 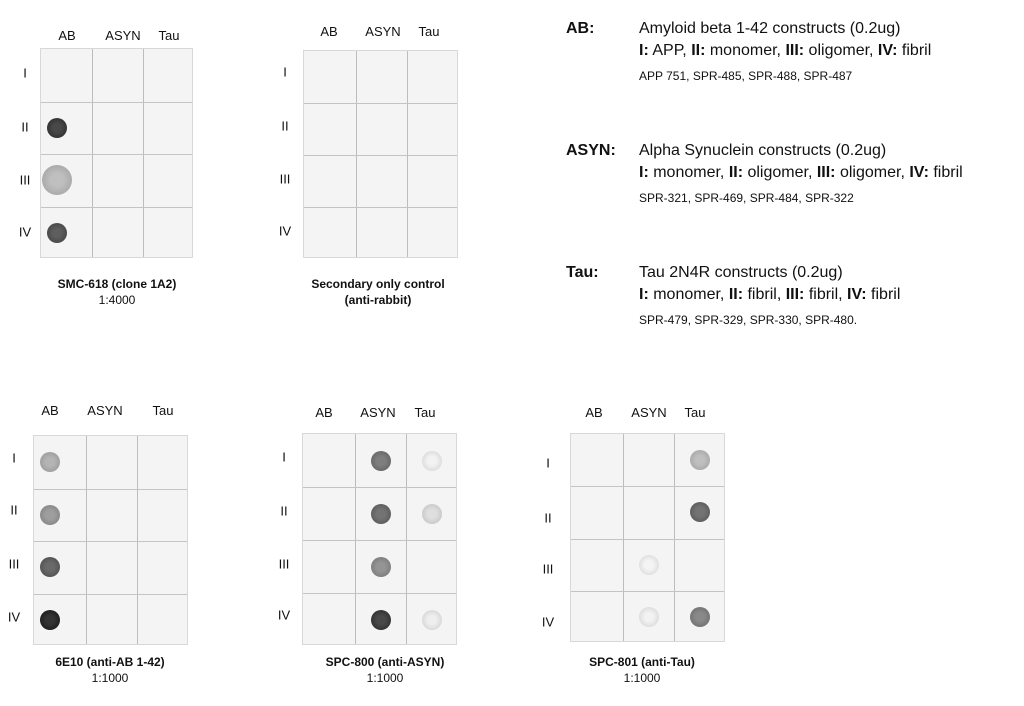 I want to click on blot-title-line2: (anti-rabbit), so click(x=378, y=300).